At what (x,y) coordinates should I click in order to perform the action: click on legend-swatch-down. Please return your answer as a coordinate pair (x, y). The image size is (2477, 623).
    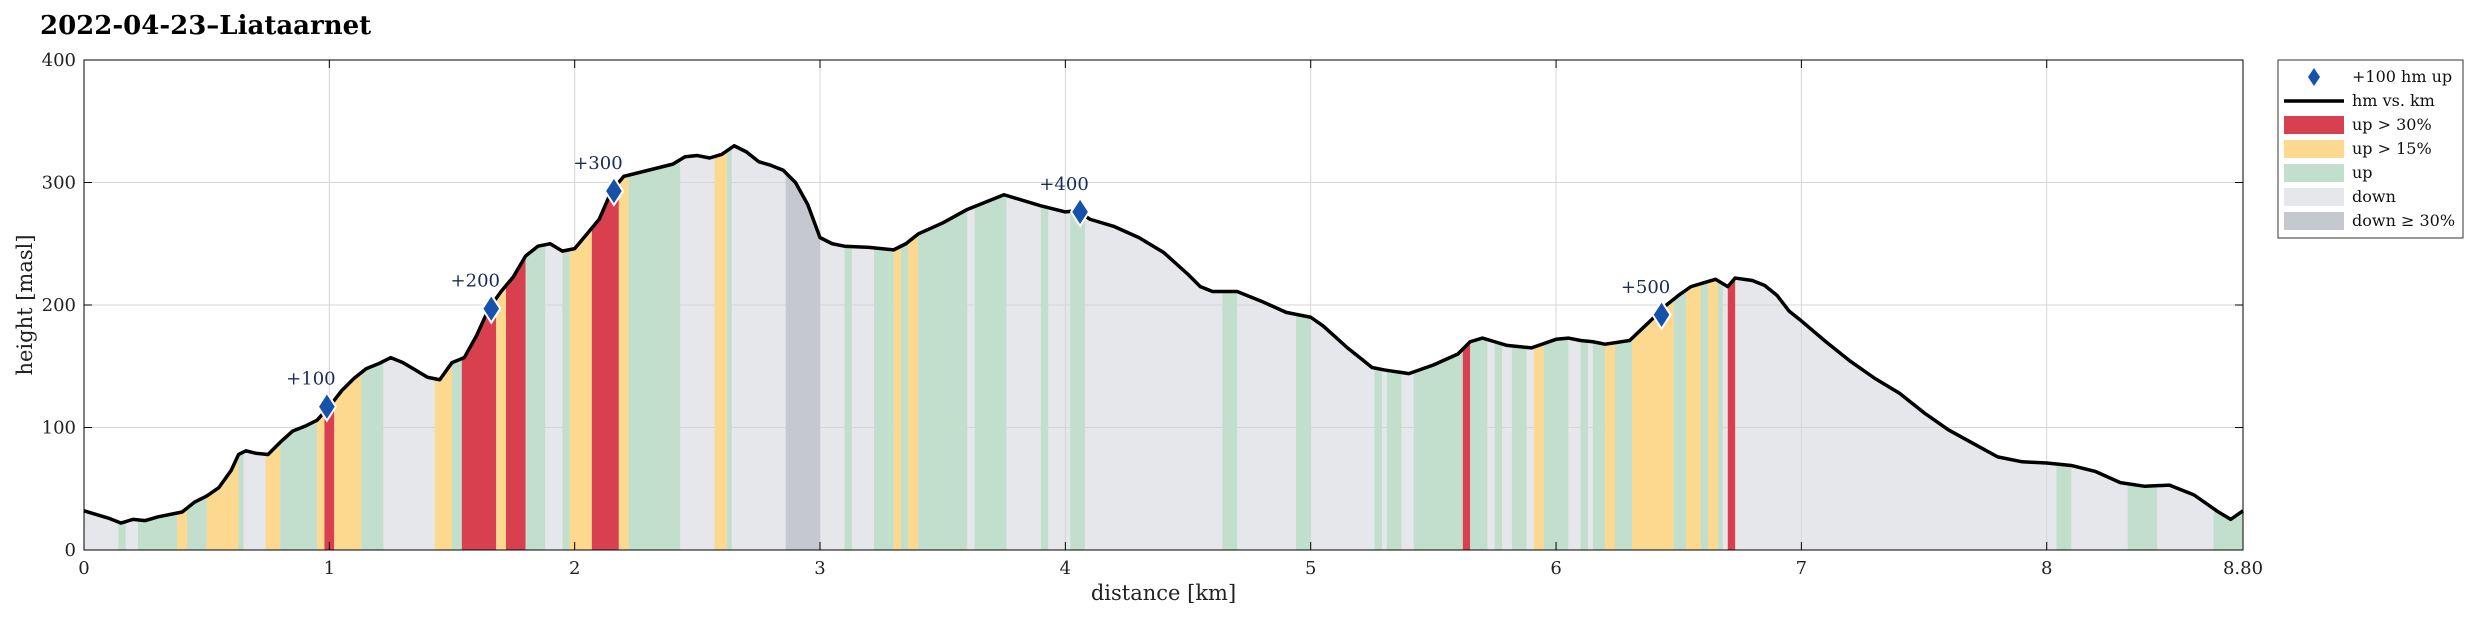
    Looking at the image, I should click on (2314, 197).